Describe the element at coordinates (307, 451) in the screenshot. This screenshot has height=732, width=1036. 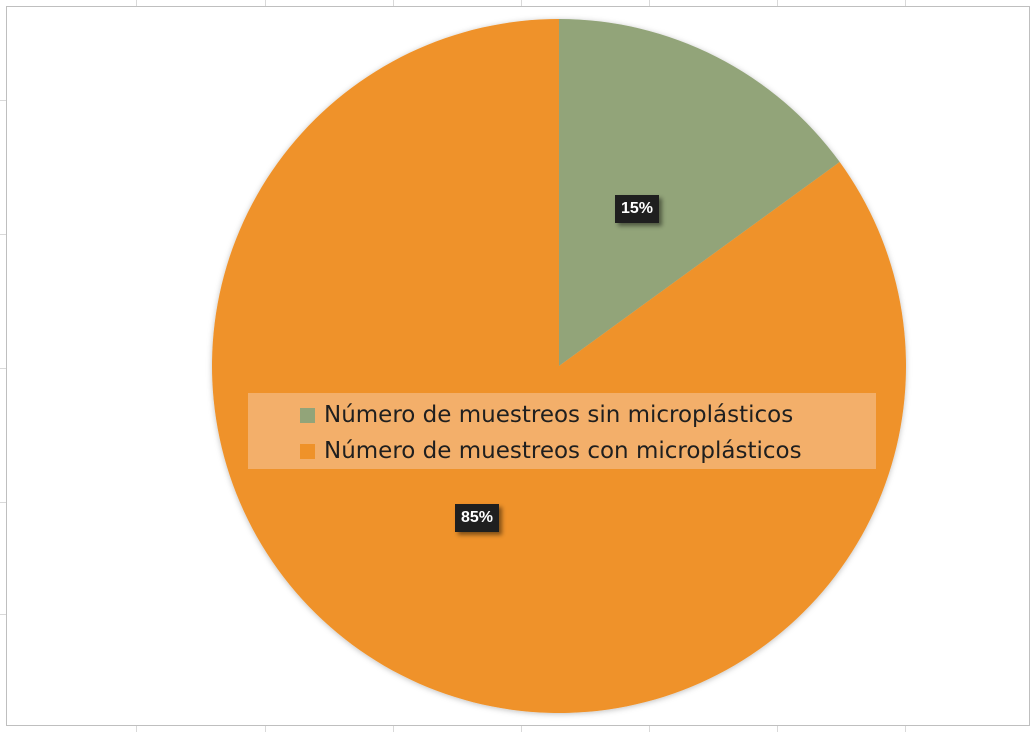
I see `legend-swatch-con` at that location.